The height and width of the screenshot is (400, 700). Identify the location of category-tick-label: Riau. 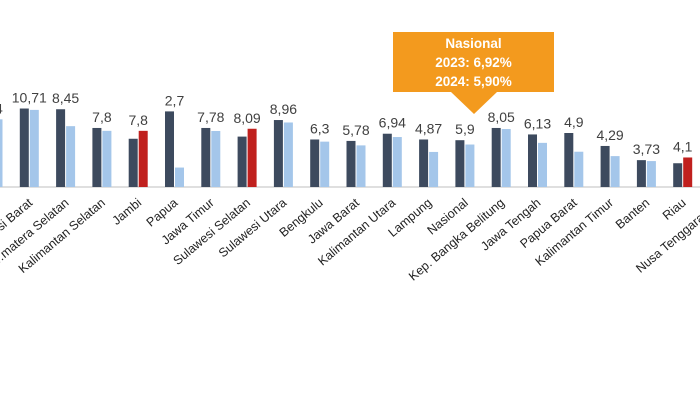
(674, 209).